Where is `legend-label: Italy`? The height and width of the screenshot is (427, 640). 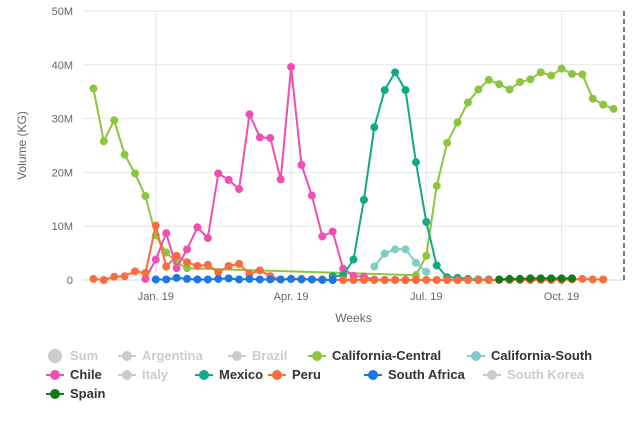 legend-label: Italy is located at coordinates (155, 374).